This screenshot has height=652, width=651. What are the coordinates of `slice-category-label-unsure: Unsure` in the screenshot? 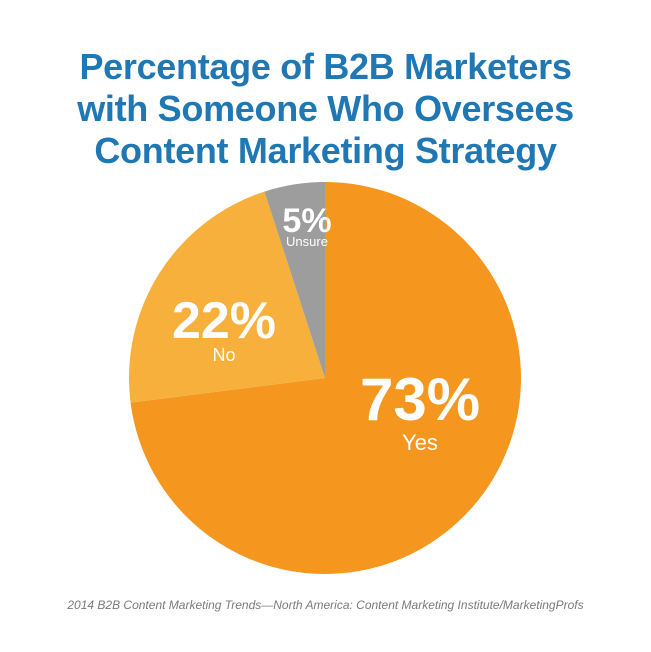 It's located at (307, 241).